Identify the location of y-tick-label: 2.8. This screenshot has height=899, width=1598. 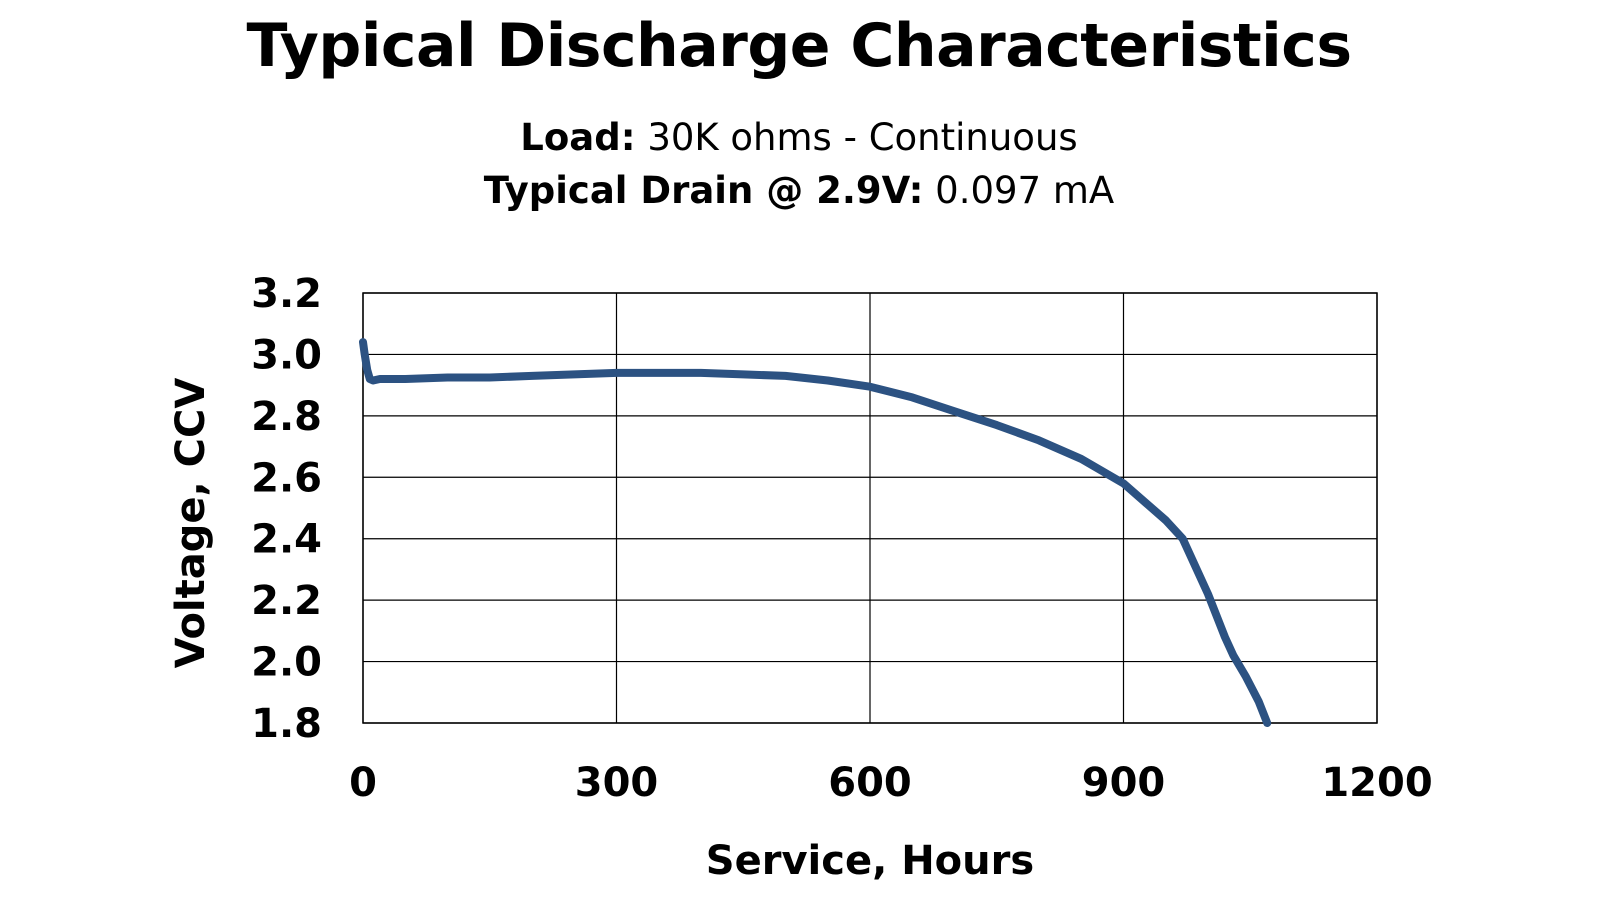
(286, 417).